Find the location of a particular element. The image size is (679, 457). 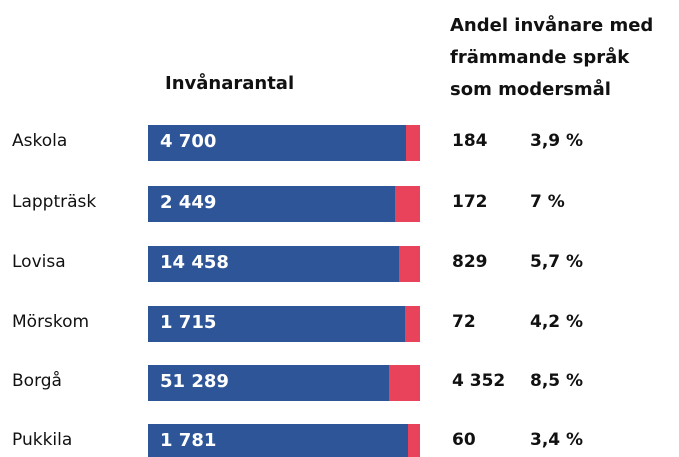

share-label: 7 % is located at coordinates (547, 202).